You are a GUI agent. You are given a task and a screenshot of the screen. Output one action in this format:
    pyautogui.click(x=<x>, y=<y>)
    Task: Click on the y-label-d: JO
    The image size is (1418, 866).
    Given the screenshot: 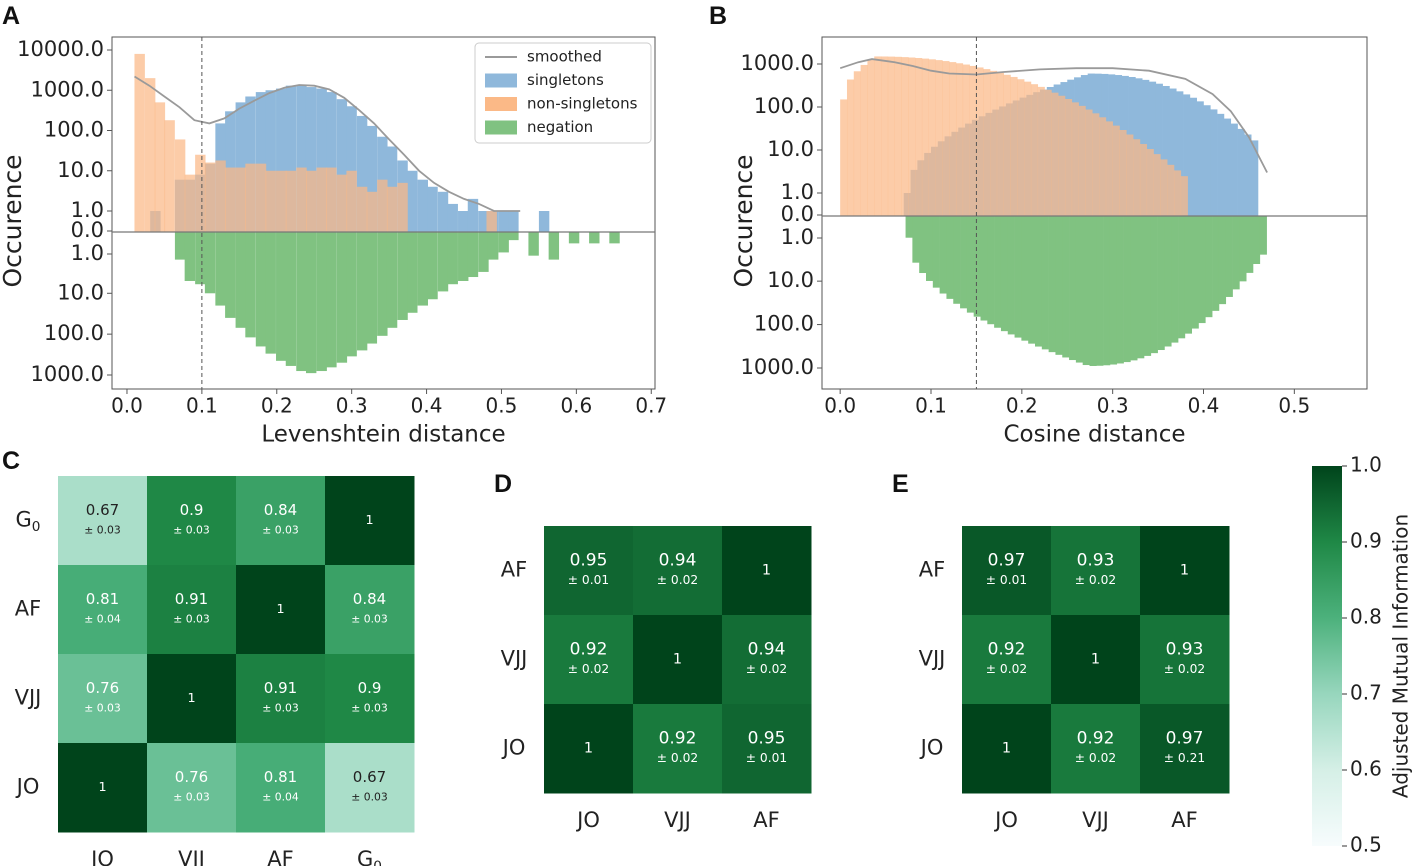 What is the action you would take?
    pyautogui.click(x=513, y=748)
    